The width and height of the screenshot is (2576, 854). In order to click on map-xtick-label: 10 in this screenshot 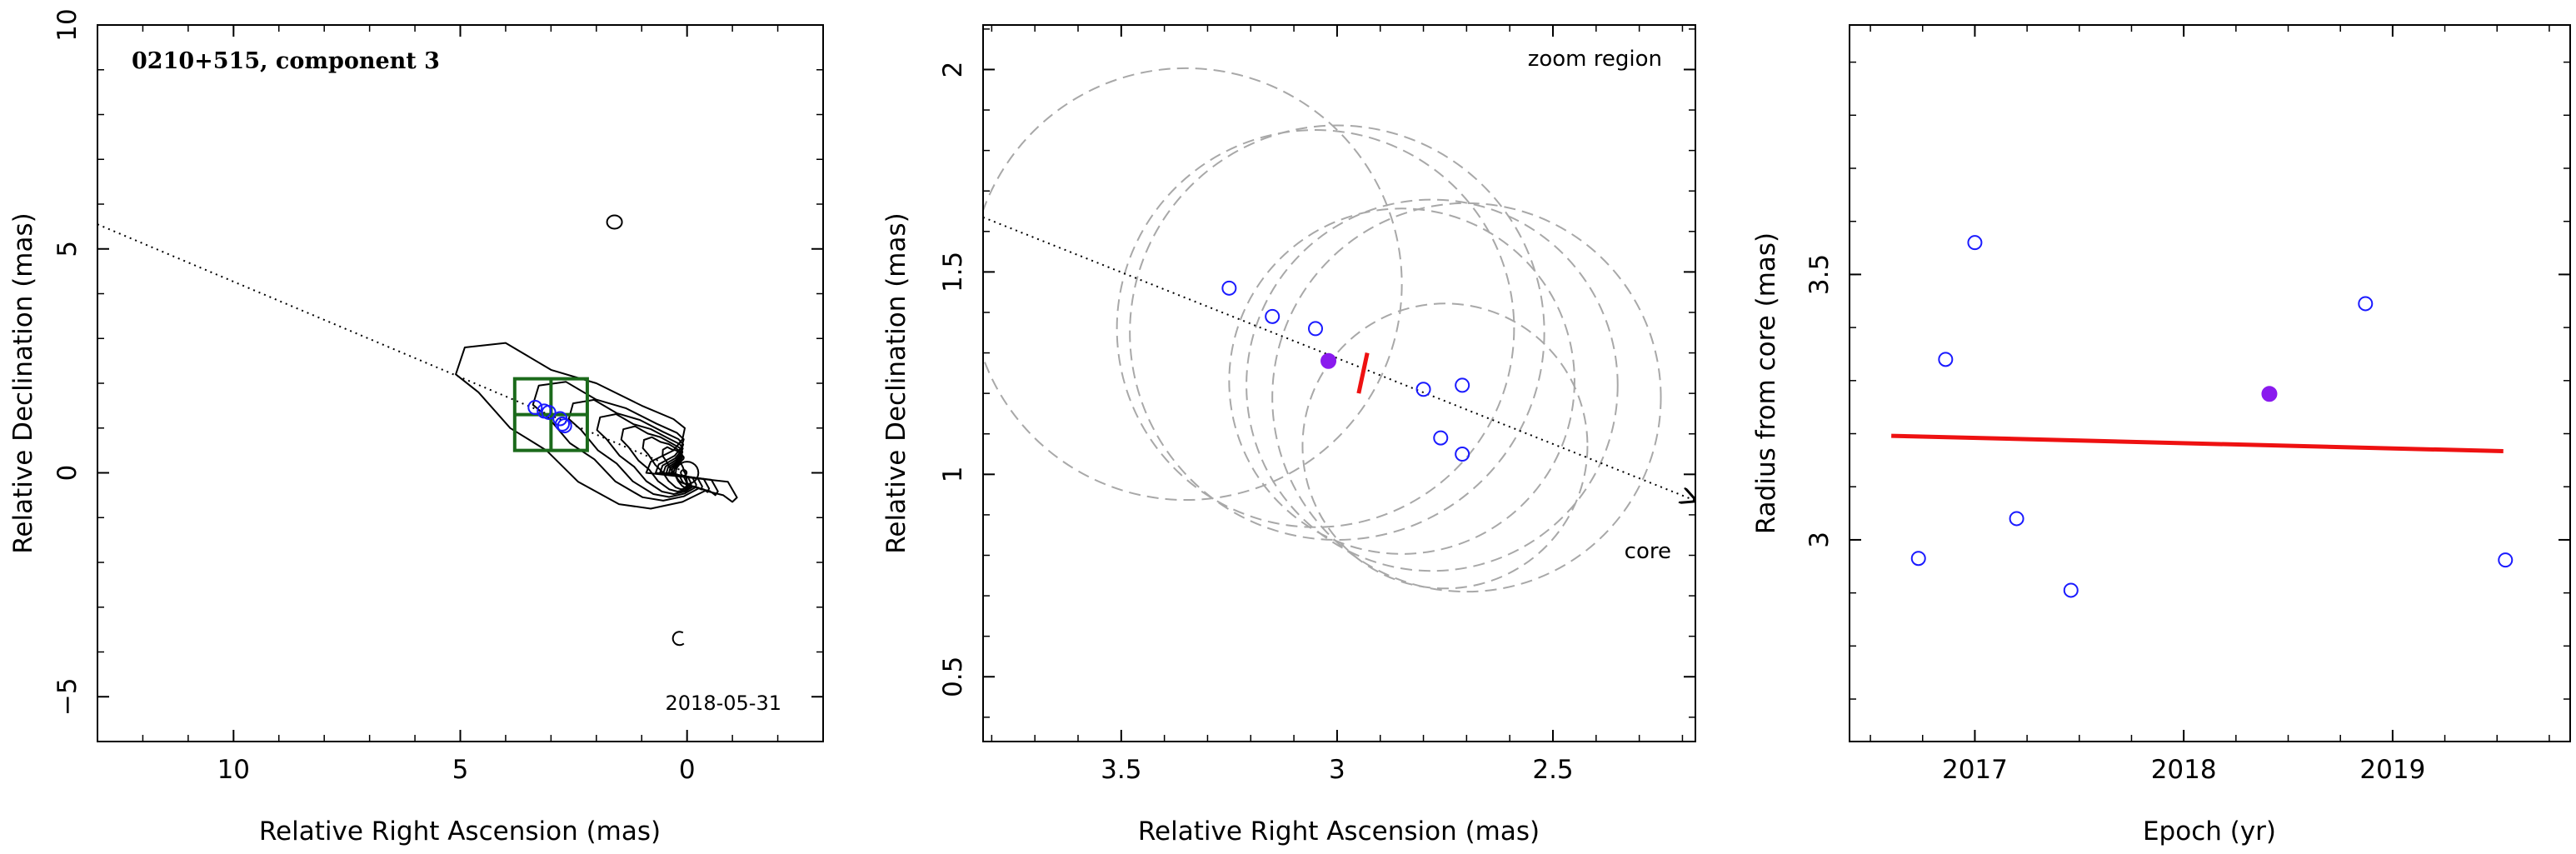, I will do `click(233, 770)`.